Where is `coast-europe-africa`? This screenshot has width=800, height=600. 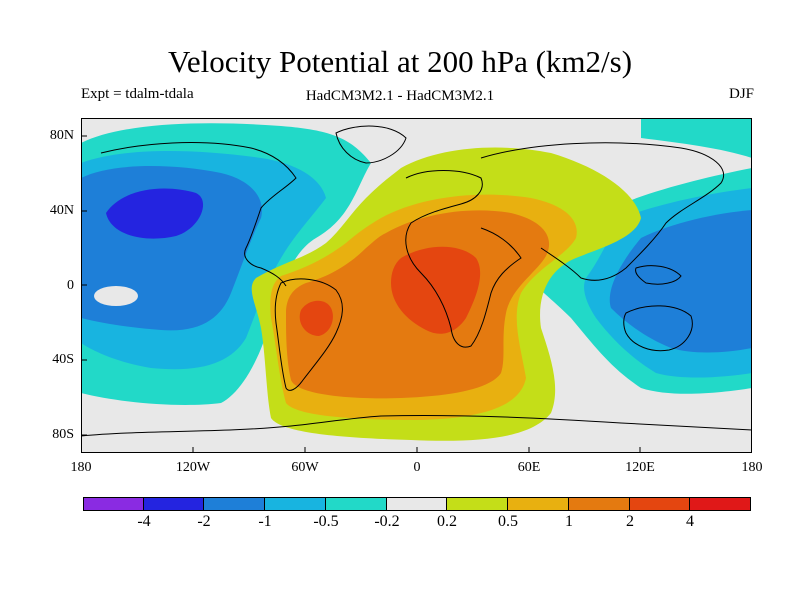
coast-europe-africa is located at coordinates (463, 259).